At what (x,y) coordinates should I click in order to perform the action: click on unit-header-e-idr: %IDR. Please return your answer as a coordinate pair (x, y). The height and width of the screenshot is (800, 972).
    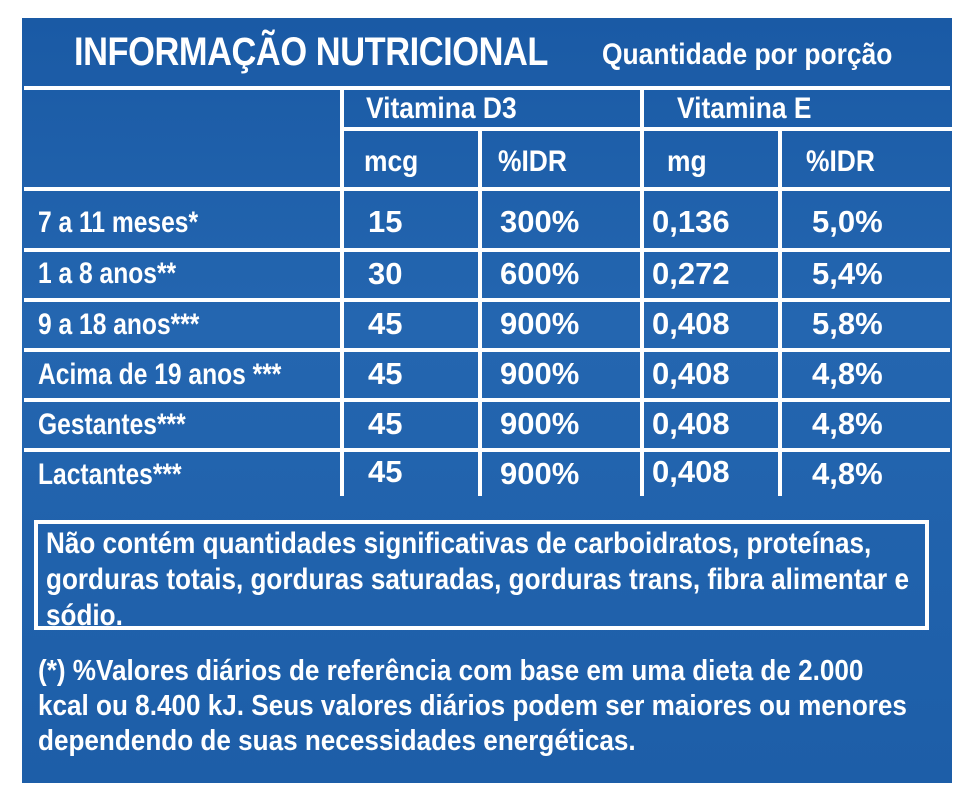
    Looking at the image, I should click on (840, 161).